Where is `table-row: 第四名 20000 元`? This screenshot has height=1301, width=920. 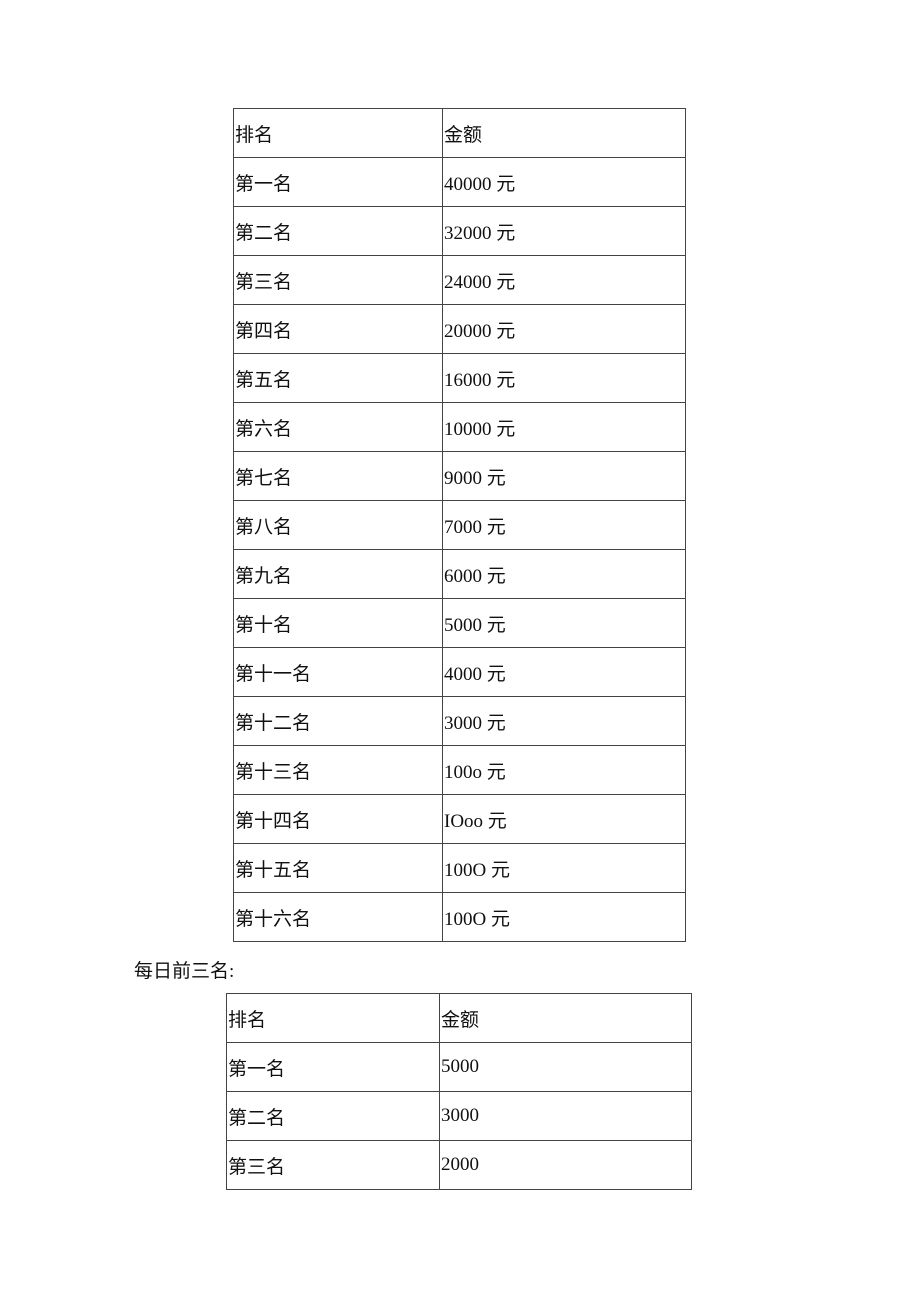 table-row: 第四名 20000 元 is located at coordinates (459, 329).